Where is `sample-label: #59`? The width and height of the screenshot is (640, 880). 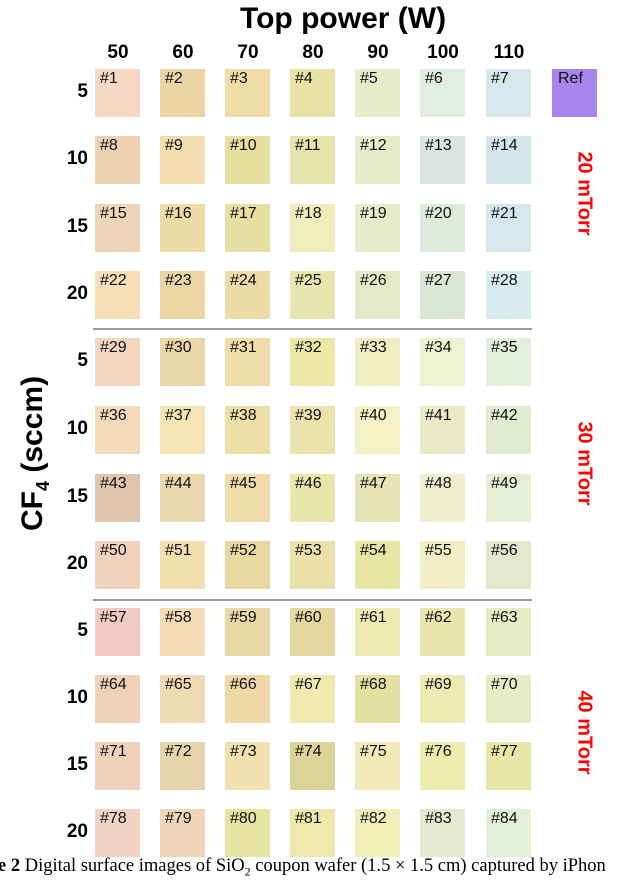 sample-label: #59 is located at coordinates (243, 617).